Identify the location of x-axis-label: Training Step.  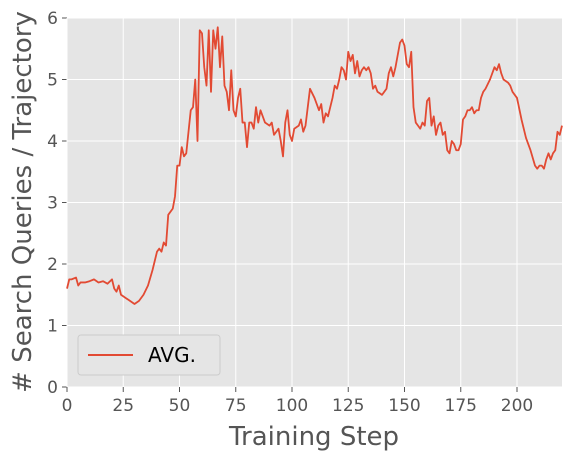
(313, 437).